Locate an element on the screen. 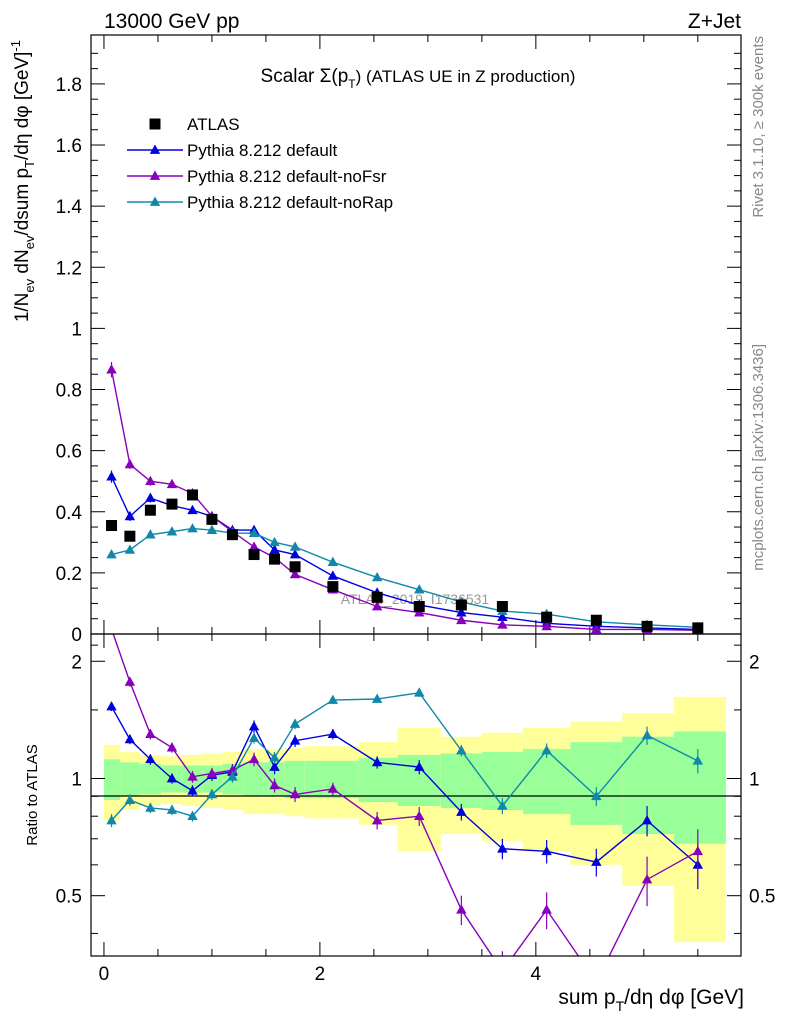  x-axis-label: sum pT/dη dφ [GeV] is located at coordinates (651, 1000).